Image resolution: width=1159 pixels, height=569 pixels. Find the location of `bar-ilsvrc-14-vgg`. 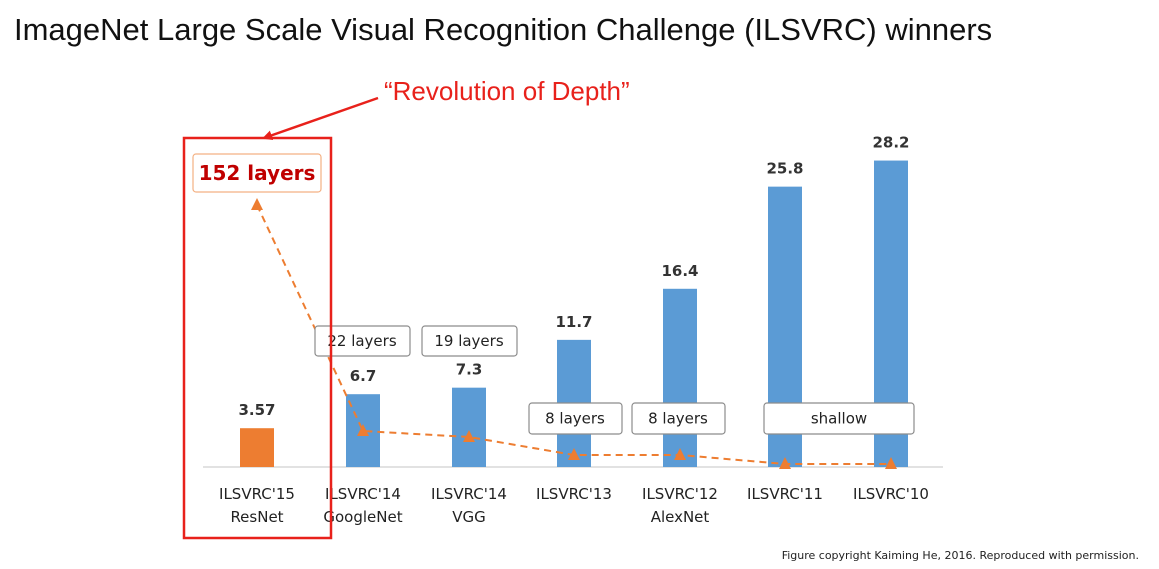

bar-ilsvrc-14-vgg is located at coordinates (469, 427).